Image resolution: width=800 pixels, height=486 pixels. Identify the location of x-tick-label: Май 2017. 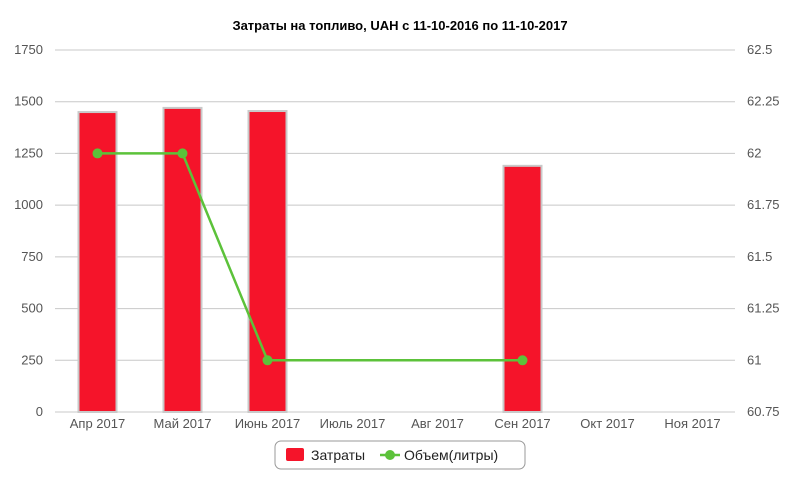
(183, 423).